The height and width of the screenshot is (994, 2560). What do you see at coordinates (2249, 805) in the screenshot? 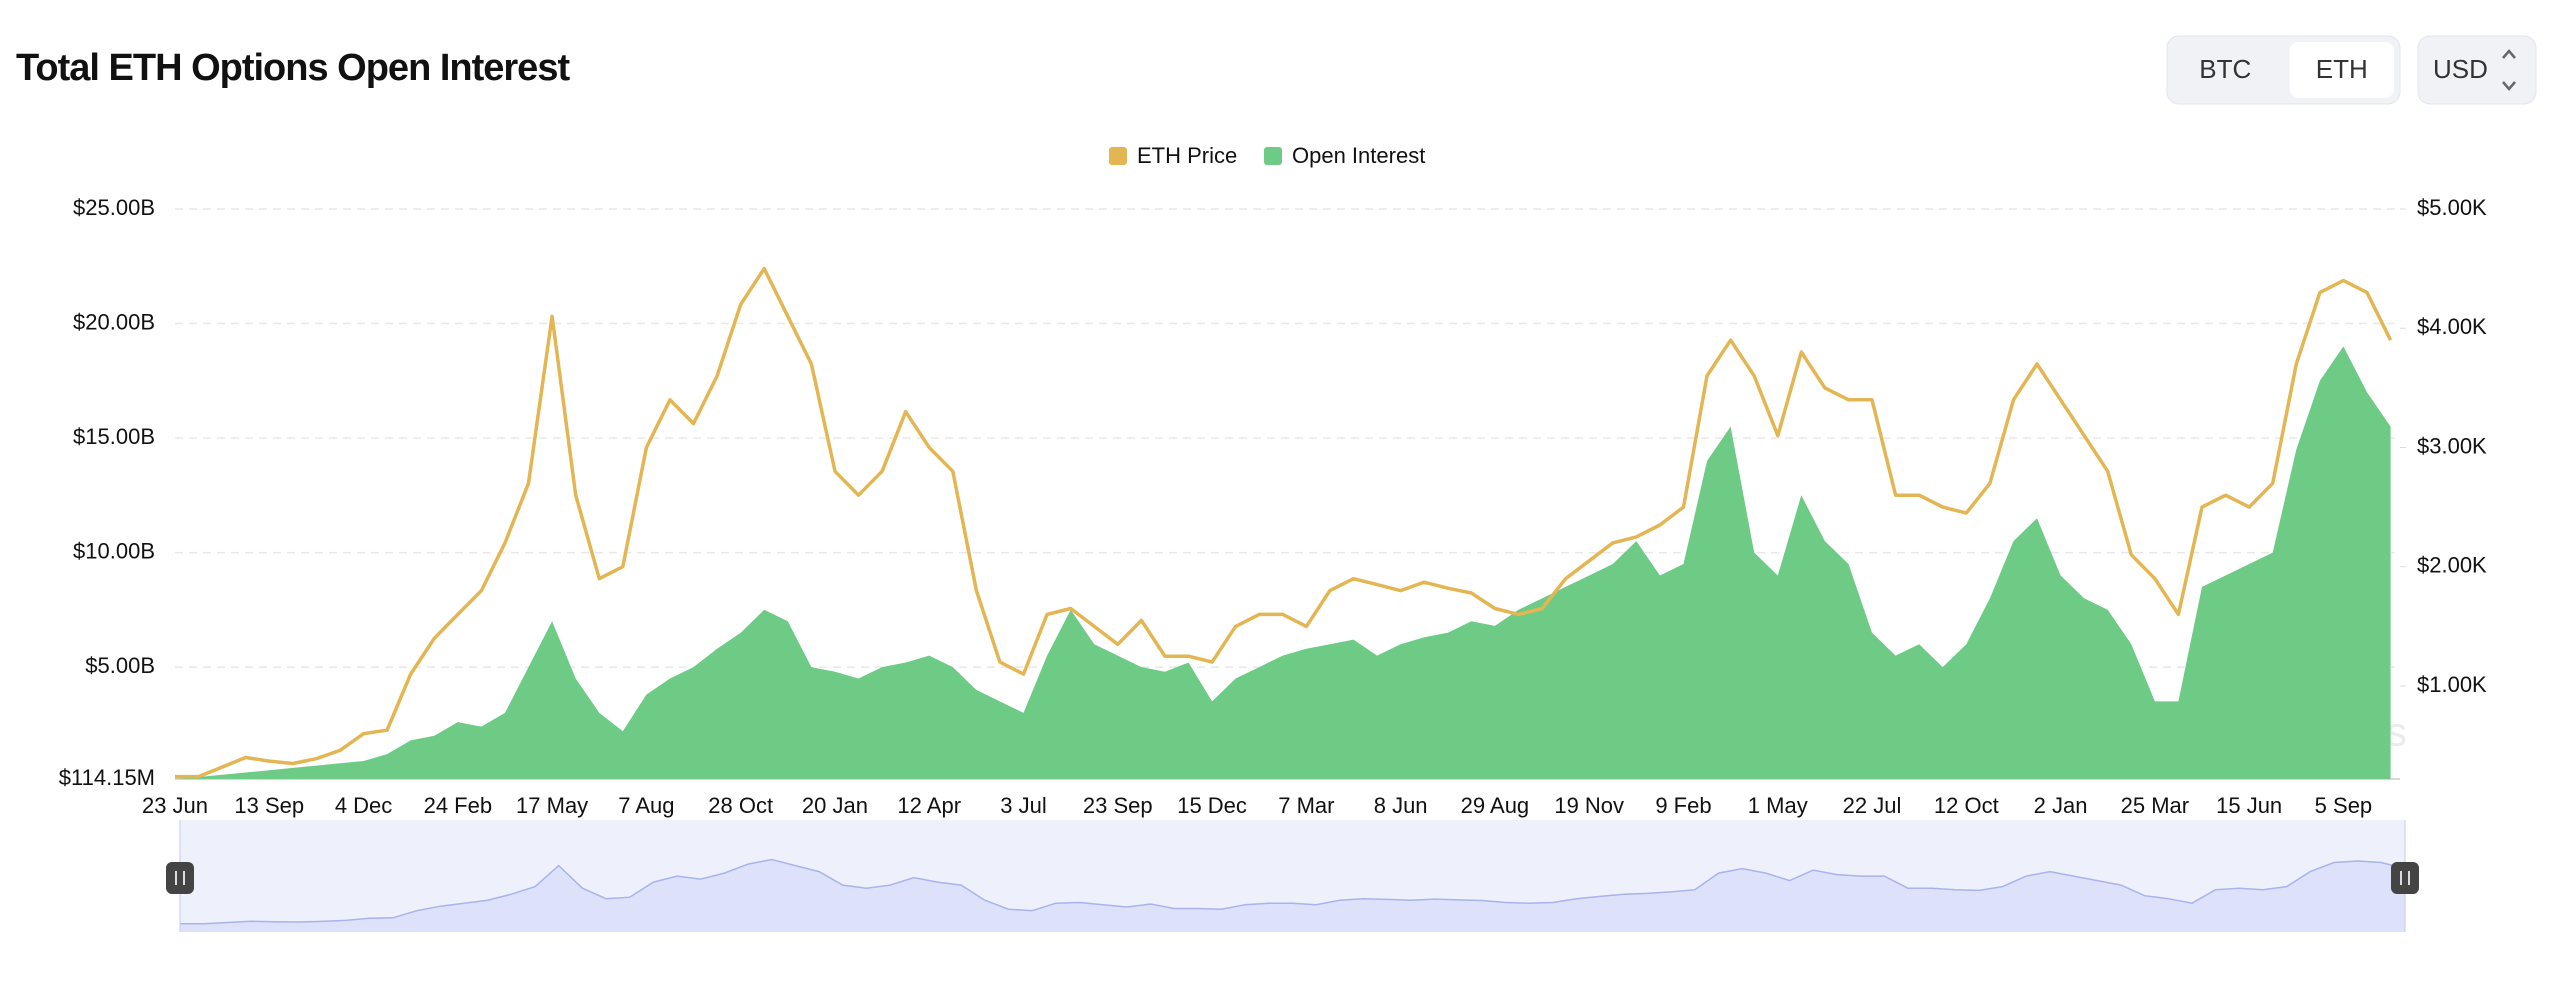
I see `x-tick-label: 15 Jun` at bounding box center [2249, 805].